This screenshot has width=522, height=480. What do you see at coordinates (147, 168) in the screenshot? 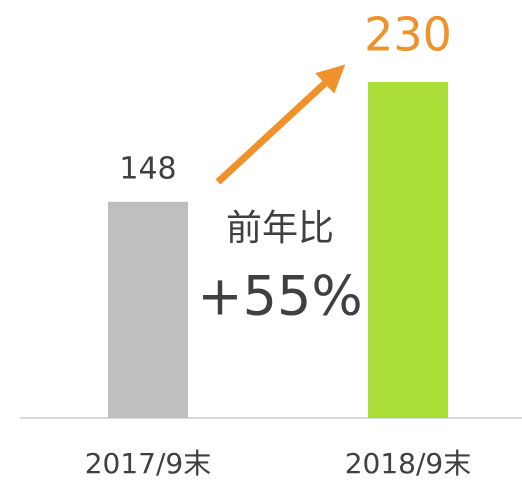
I see `value-label: 148` at bounding box center [147, 168].